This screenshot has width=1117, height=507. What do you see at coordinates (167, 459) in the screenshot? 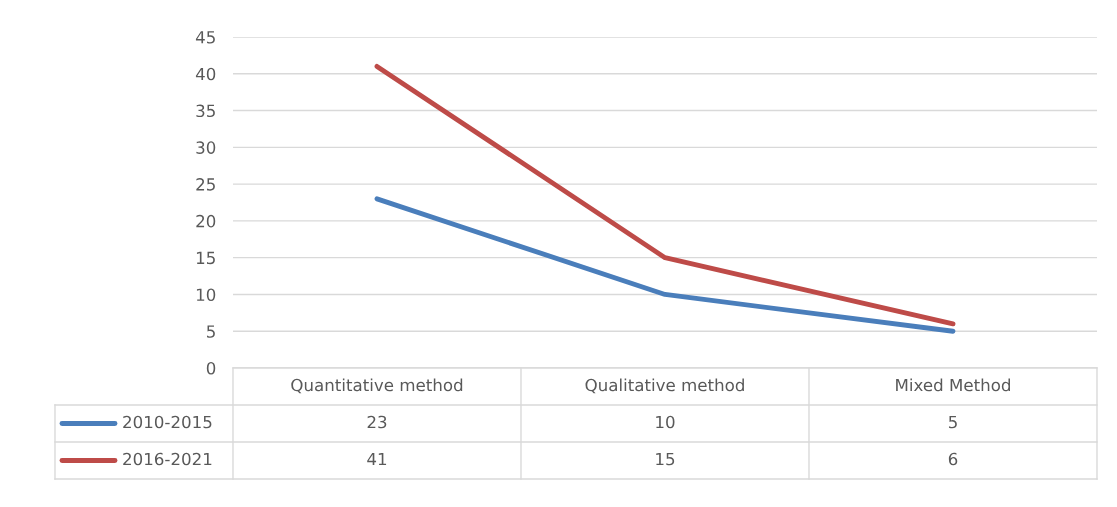
I see `legend-label: 2016-2021` at bounding box center [167, 459].